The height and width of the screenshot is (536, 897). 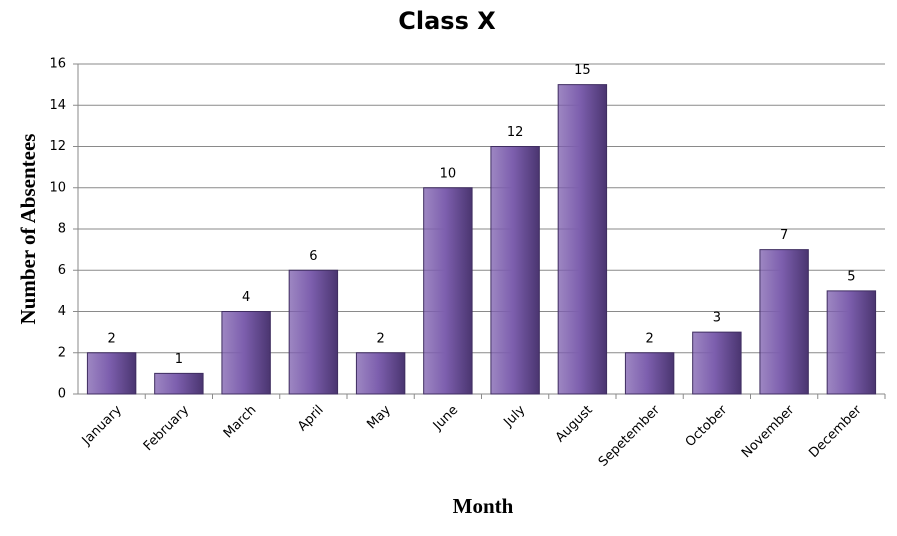 What do you see at coordinates (630, 436) in the screenshot?
I see `x-tick-label: Sepetember` at bounding box center [630, 436].